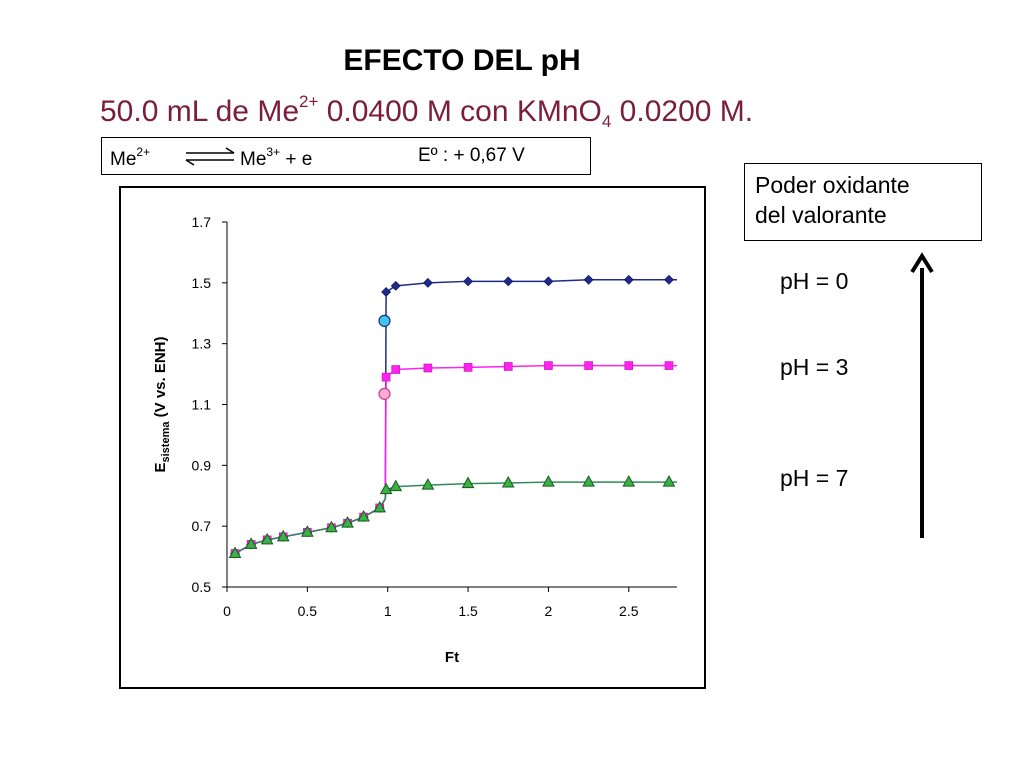  I want to click on ph-label-0: pH = 0, so click(814, 281).